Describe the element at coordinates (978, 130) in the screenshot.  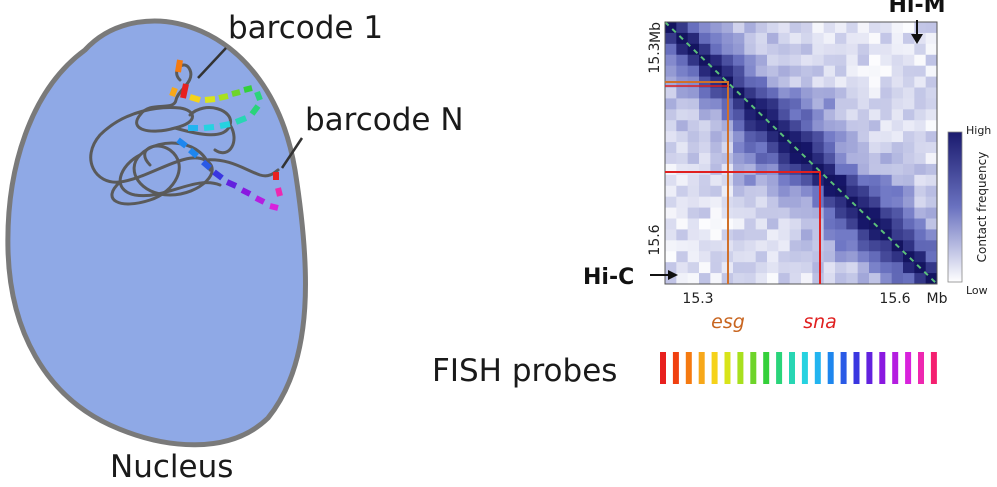
I see `colorbar-high-label: High` at that location.